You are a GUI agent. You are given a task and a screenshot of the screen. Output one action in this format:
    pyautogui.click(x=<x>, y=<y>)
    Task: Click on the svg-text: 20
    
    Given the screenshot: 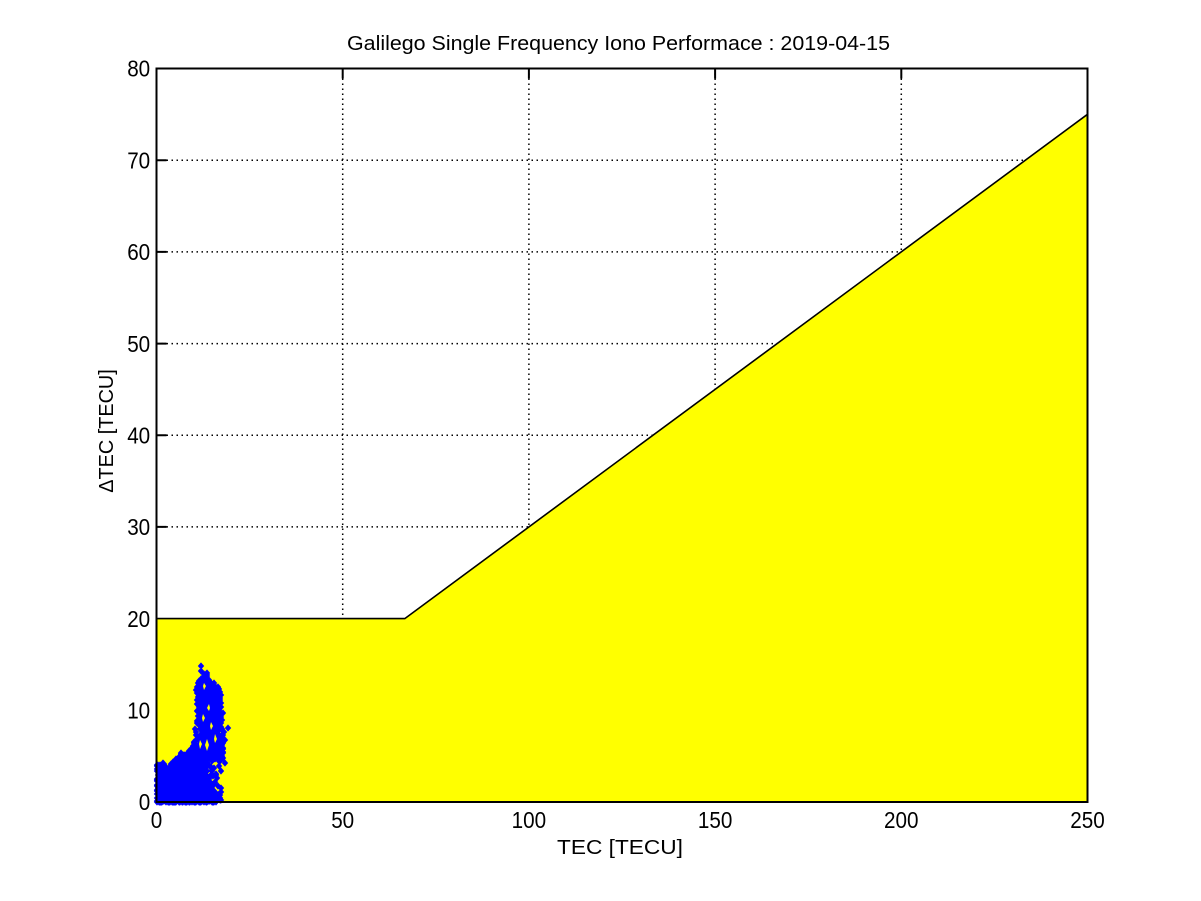 What is the action you would take?
    pyautogui.click(x=138, y=619)
    